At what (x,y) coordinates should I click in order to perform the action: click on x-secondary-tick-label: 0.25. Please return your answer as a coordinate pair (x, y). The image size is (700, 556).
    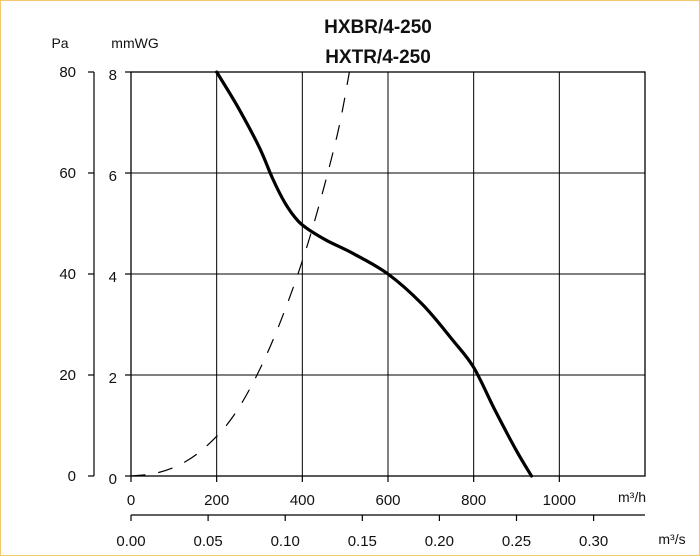
    Looking at the image, I should click on (516, 541).